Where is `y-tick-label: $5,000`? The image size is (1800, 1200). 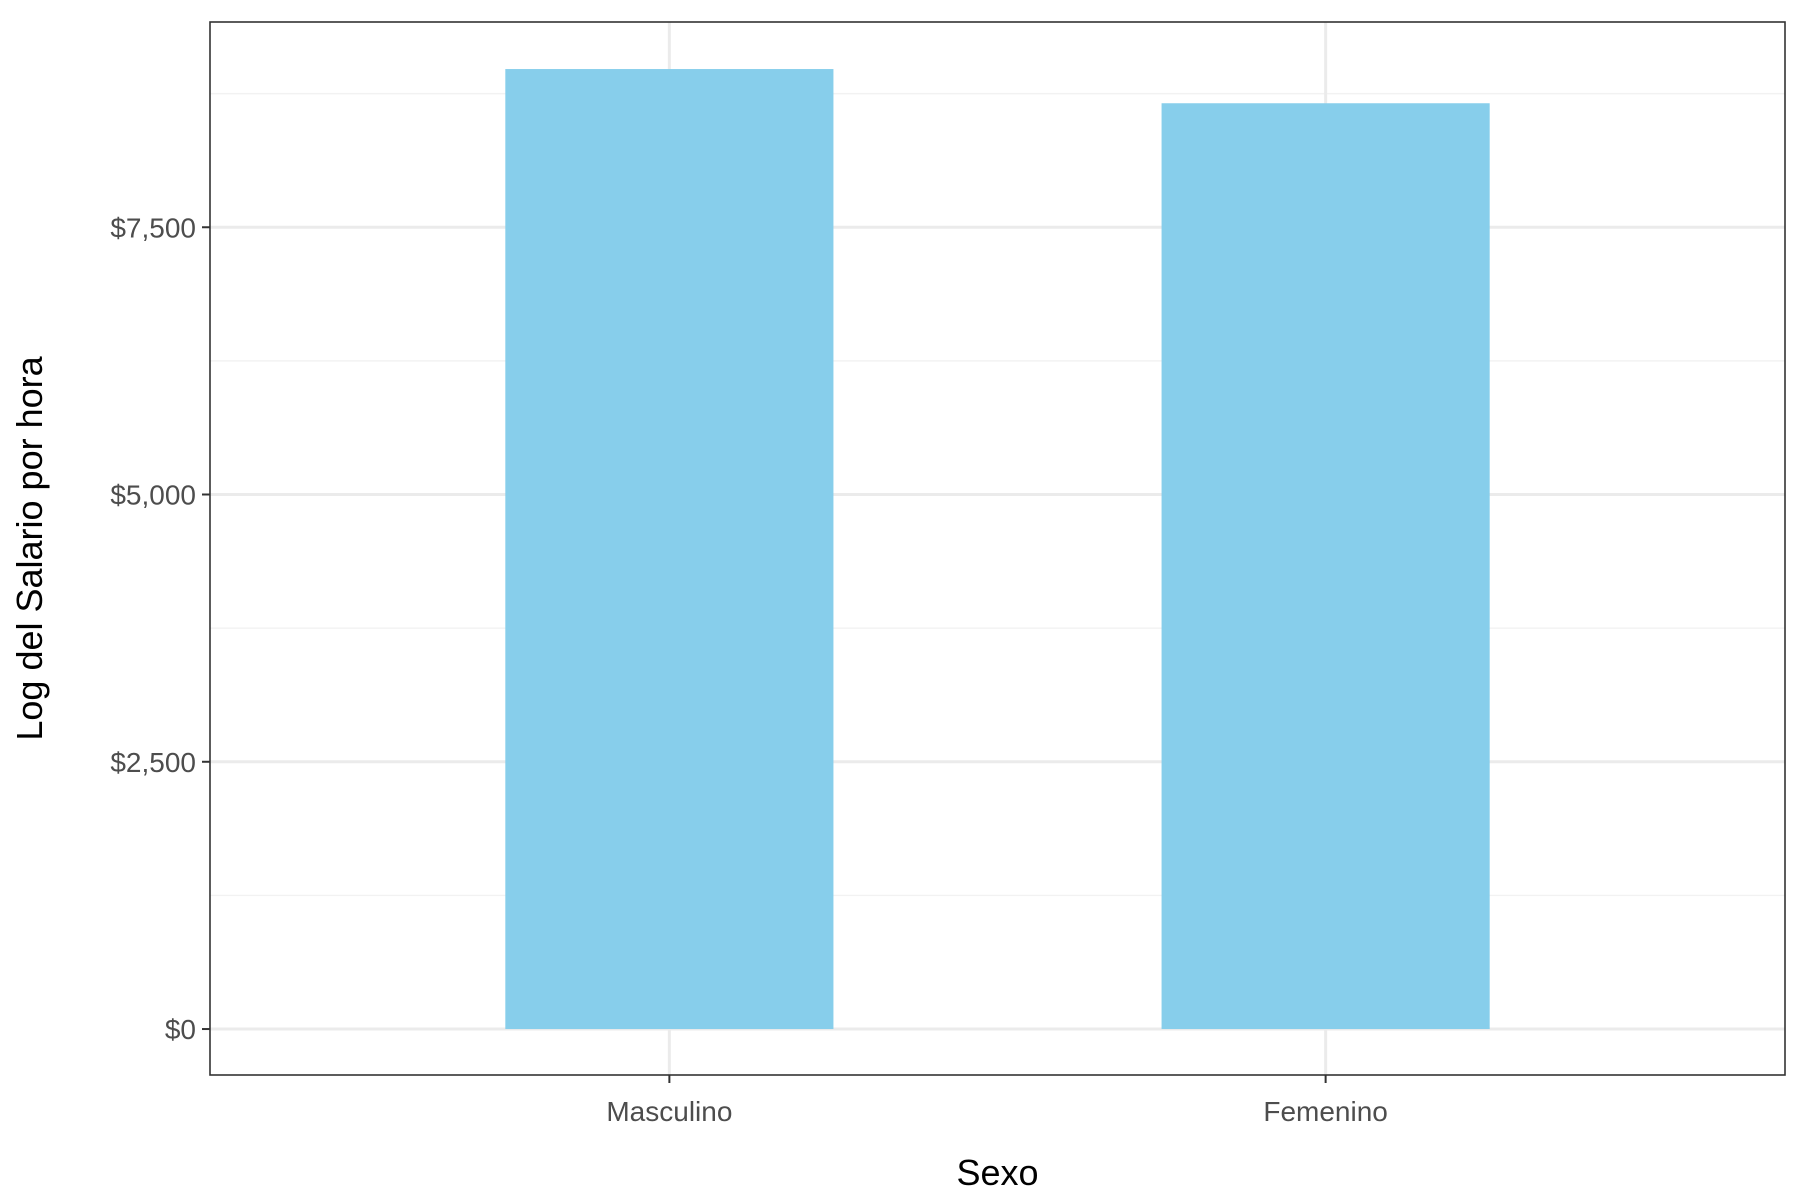
y-tick-label: $5,000 is located at coordinates (153, 495).